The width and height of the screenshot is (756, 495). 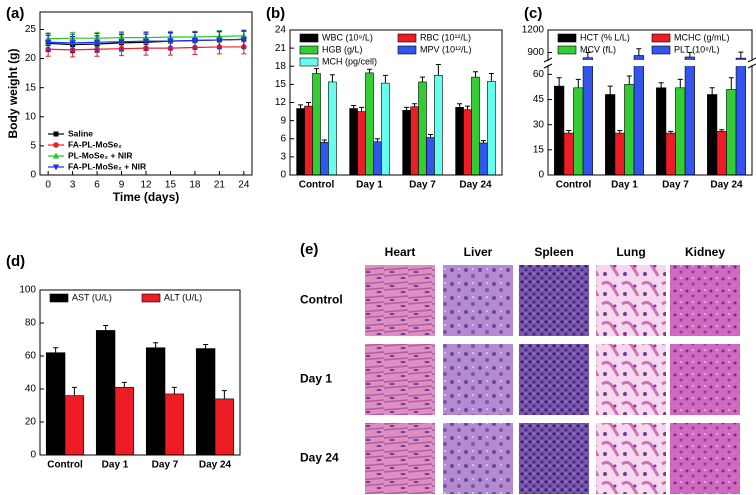 What do you see at coordinates (95, 144) in the screenshot?
I see `legend-label: FA-PL-MoSe₂` at bounding box center [95, 144].